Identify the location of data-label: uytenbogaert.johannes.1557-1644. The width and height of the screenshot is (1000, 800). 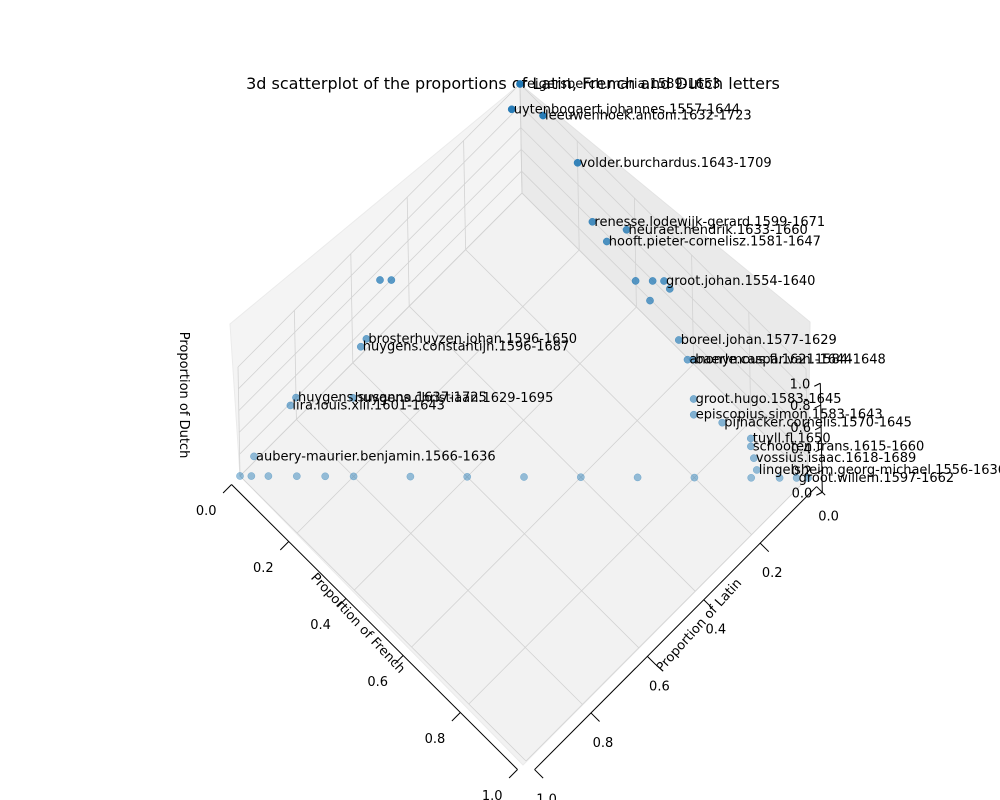
(627, 109).